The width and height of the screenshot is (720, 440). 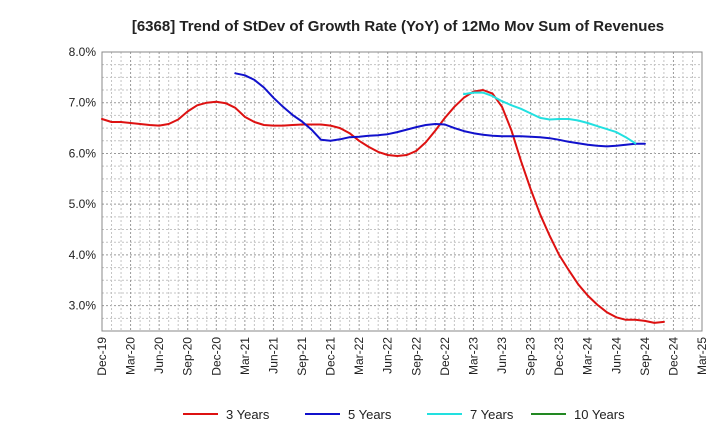 What do you see at coordinates (559, 356) in the screenshot?
I see `x-tick-label: Dec-23` at bounding box center [559, 356].